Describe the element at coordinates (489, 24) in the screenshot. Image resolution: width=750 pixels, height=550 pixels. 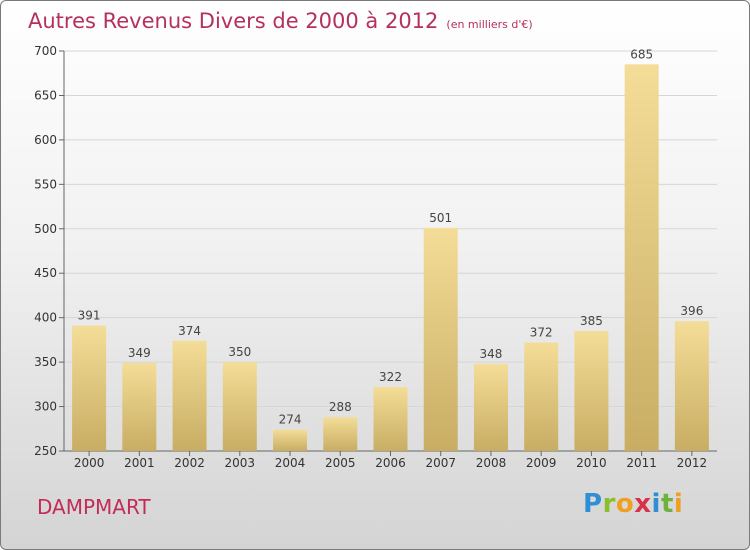
I see `unit-subtitle: (en milliers d'€)` at that location.